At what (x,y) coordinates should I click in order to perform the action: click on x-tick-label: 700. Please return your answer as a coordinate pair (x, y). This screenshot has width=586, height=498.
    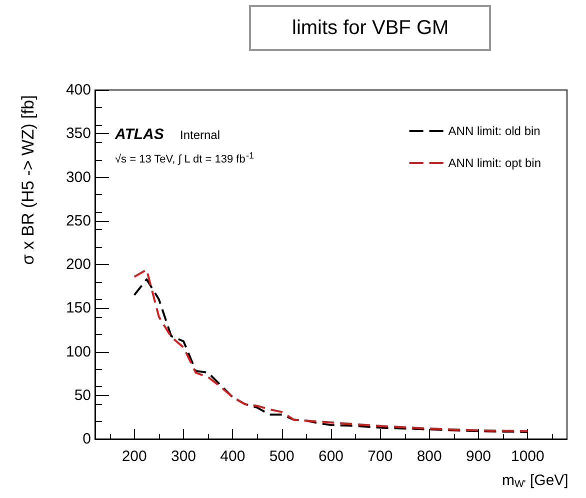
    Looking at the image, I should click on (380, 456).